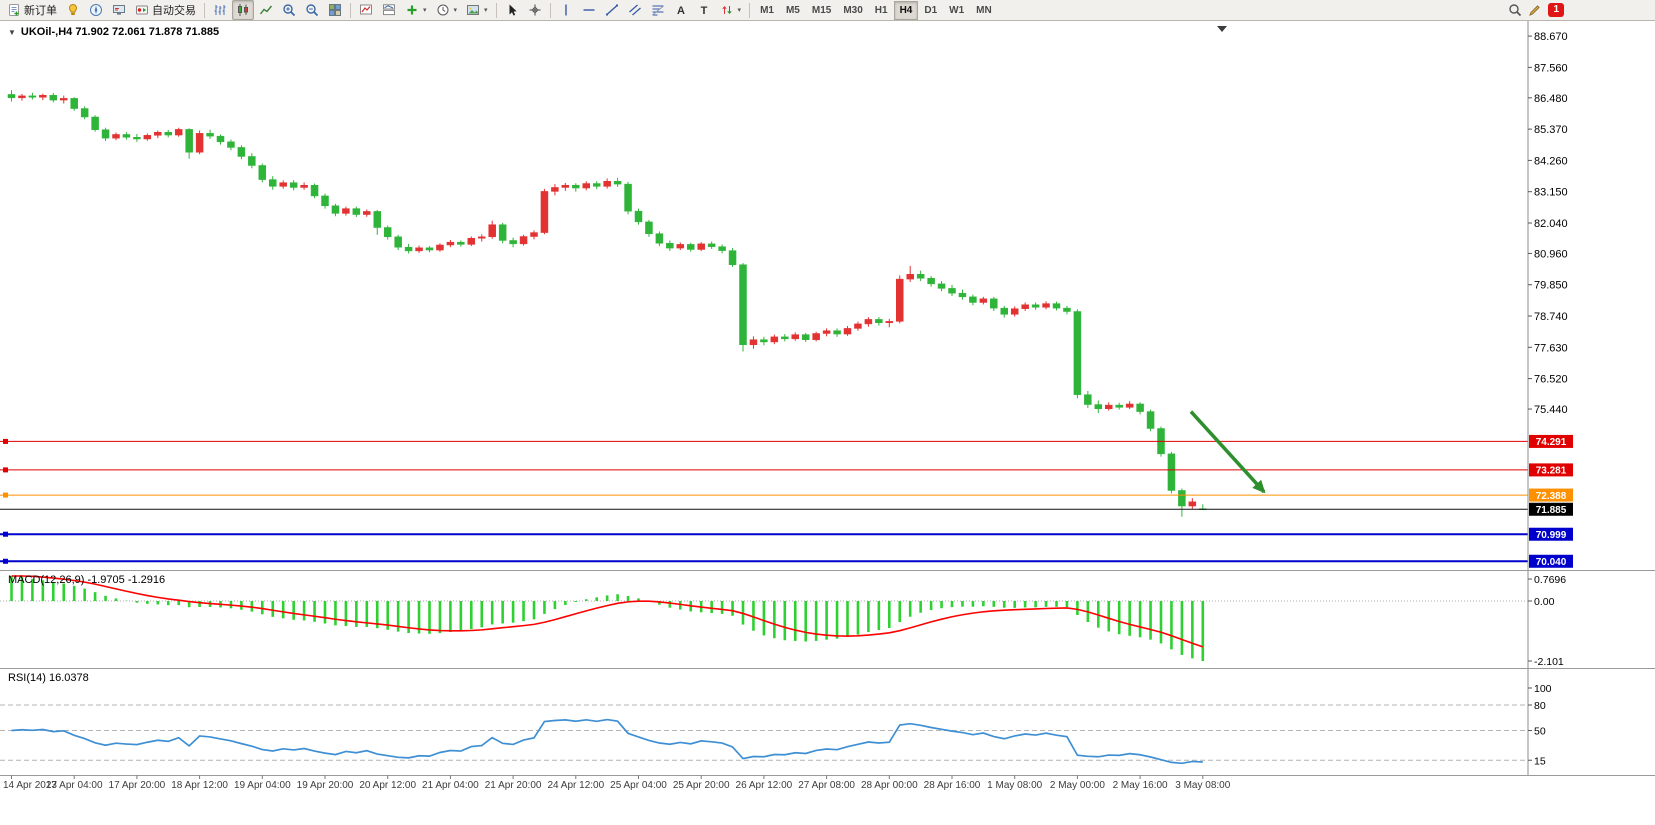 Image resolution: width=1655 pixels, height=825 pixels. I want to click on timeframe-button-m1: M1, so click(767, 10).